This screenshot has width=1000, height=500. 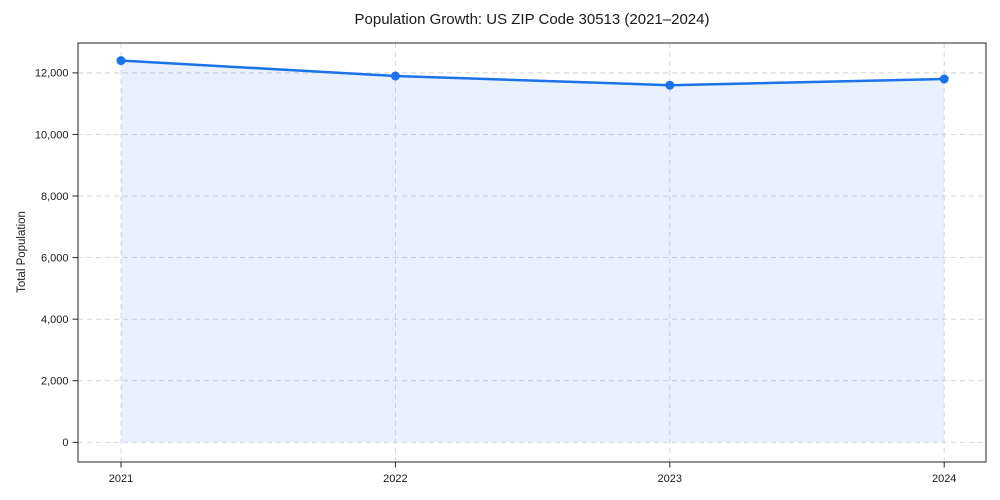 What do you see at coordinates (395, 76) in the screenshot?
I see `data-point-2022` at bounding box center [395, 76].